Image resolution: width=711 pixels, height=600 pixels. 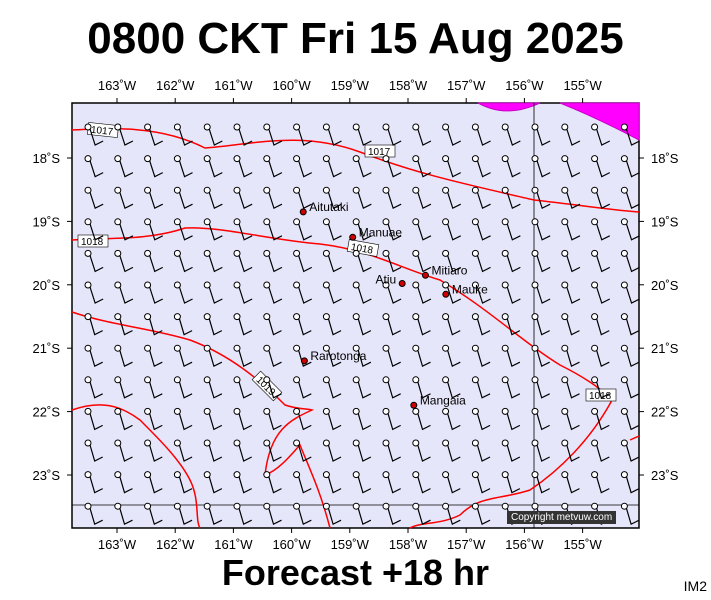 I want to click on place-label: Mitiaro, so click(x=449, y=270).